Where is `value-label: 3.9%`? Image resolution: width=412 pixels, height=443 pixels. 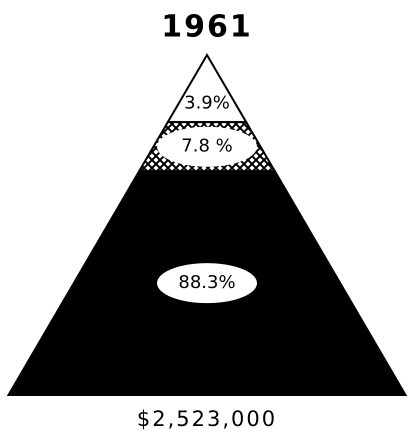 value-label: 3.9% is located at coordinates (207, 102).